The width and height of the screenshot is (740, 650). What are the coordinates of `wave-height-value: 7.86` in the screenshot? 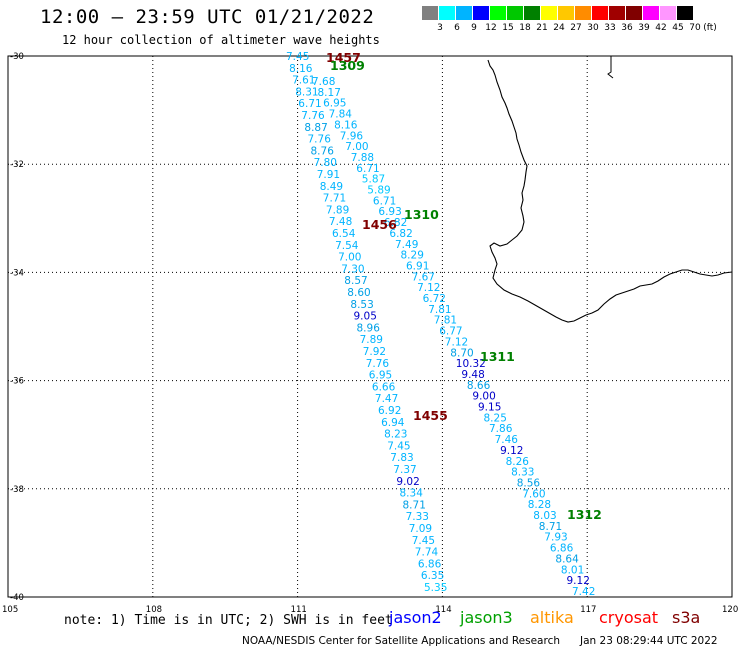 It's located at (501, 429).